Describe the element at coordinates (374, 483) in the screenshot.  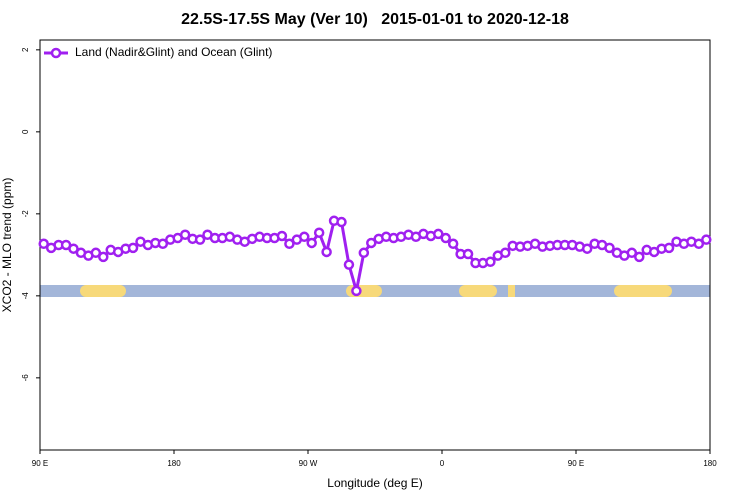
I see `x-axis-label: Longitude (deg E)` at that location.